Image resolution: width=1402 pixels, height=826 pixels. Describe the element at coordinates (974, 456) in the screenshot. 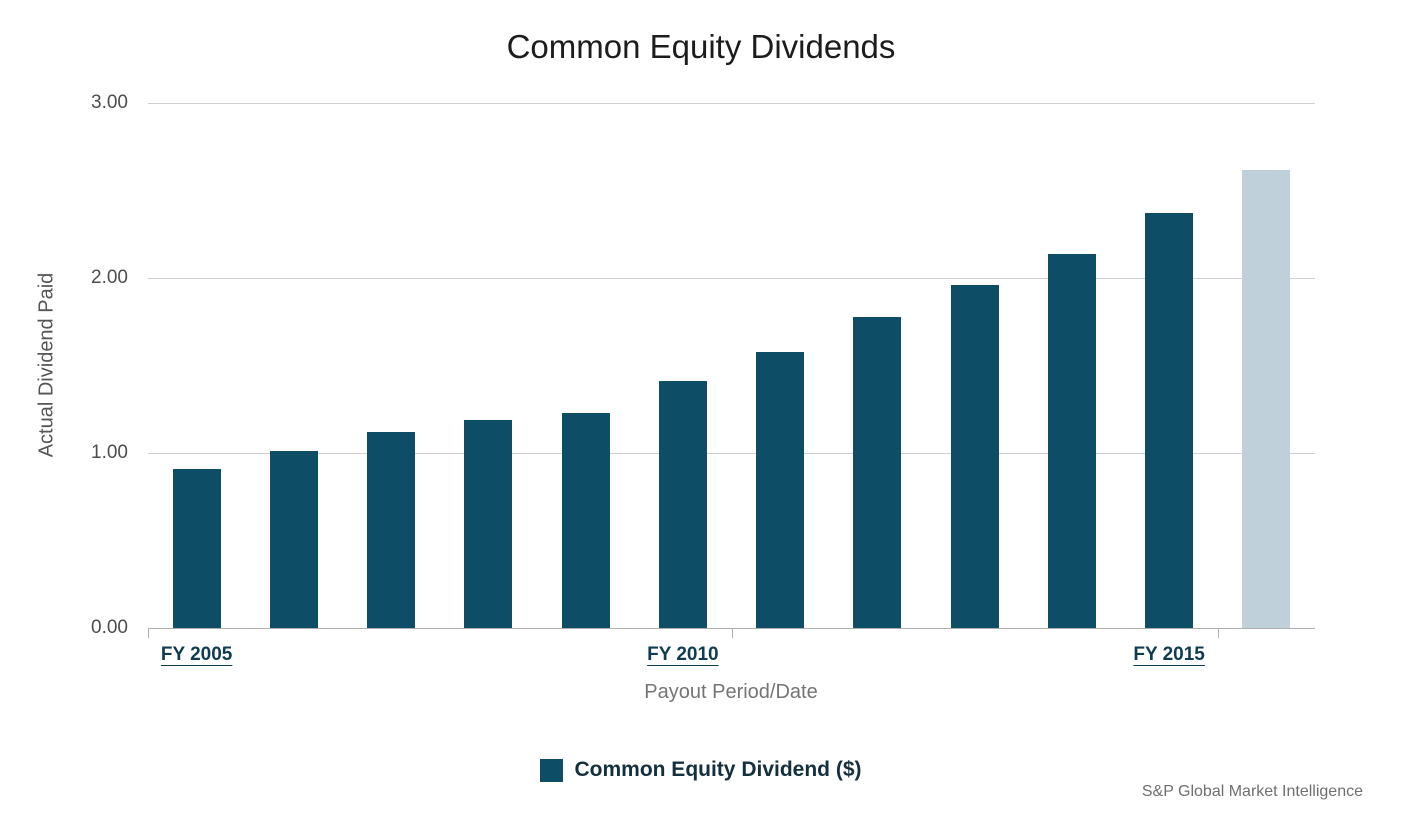

I see `bar-fy-2013` at that location.